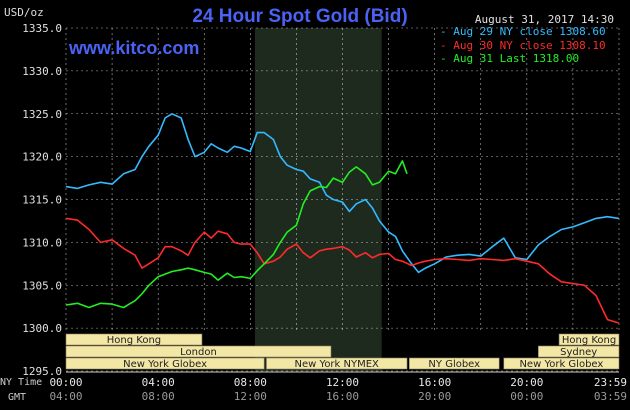 This screenshot has height=410, width=630. I want to click on y-tick-label: 1300.0, so click(42, 328).